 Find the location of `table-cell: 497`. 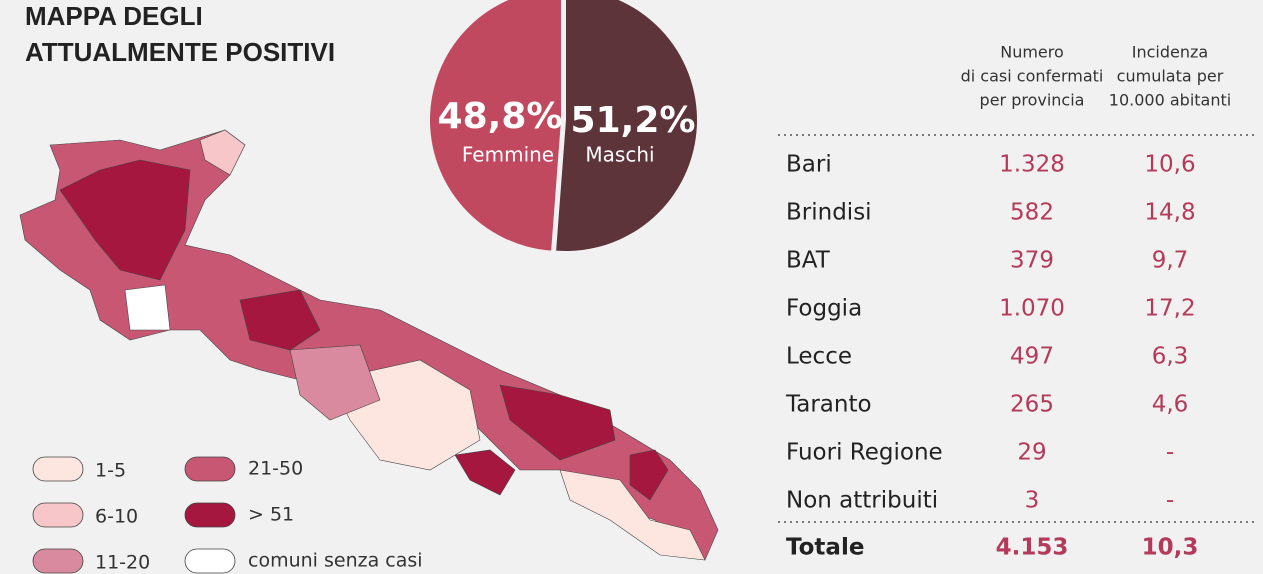

table-cell: 497 is located at coordinates (1032, 357).